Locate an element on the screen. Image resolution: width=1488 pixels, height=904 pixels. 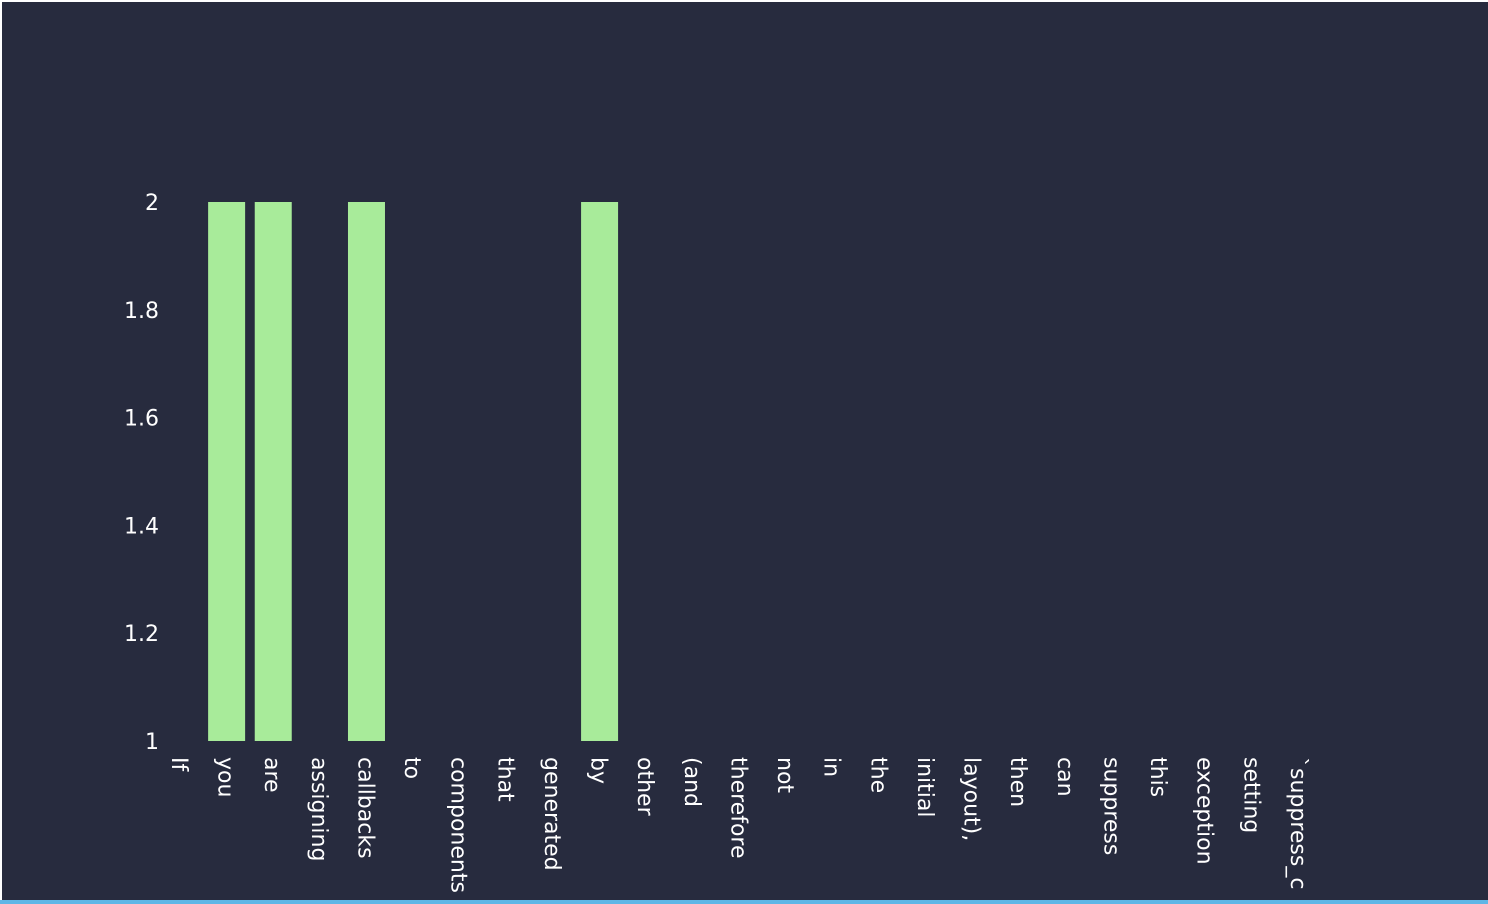
x-tick-label: (and is located at coordinates (691, 782).